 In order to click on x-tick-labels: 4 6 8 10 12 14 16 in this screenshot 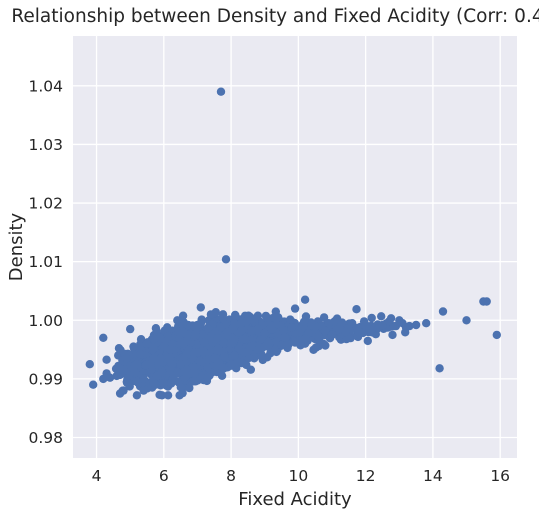, I will do `click(301, 476)`.